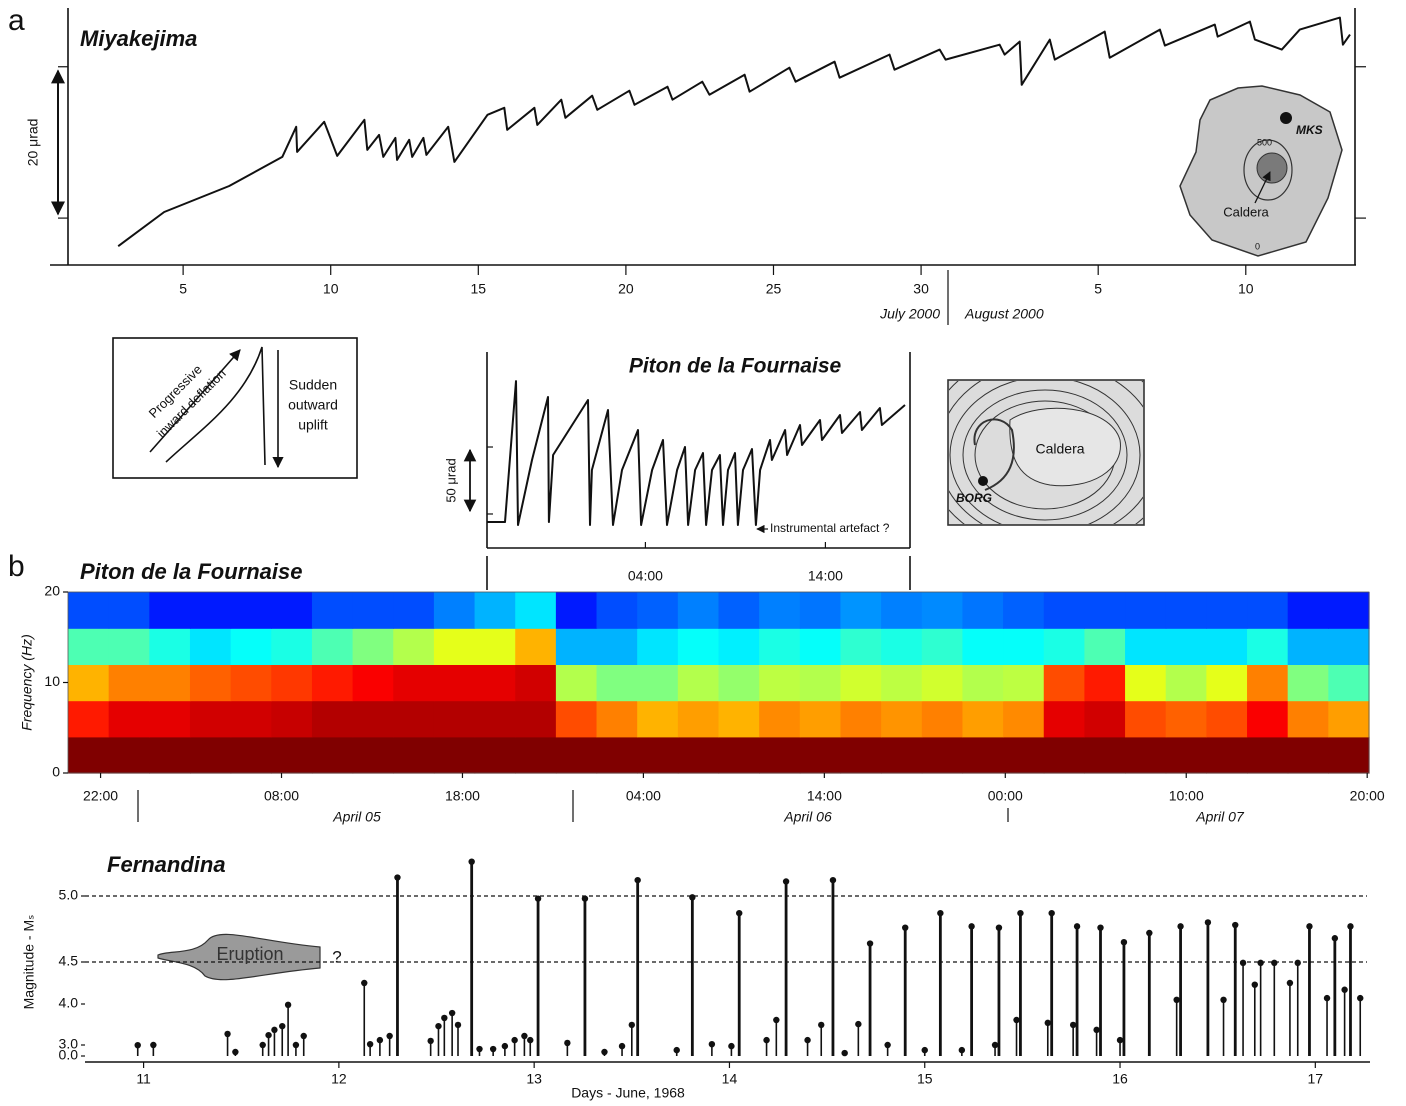 Image resolution: width=1406 pixels, height=1106 pixels. What do you see at coordinates (138, 38) in the screenshot?
I see `chart-title: Miyakejima` at bounding box center [138, 38].